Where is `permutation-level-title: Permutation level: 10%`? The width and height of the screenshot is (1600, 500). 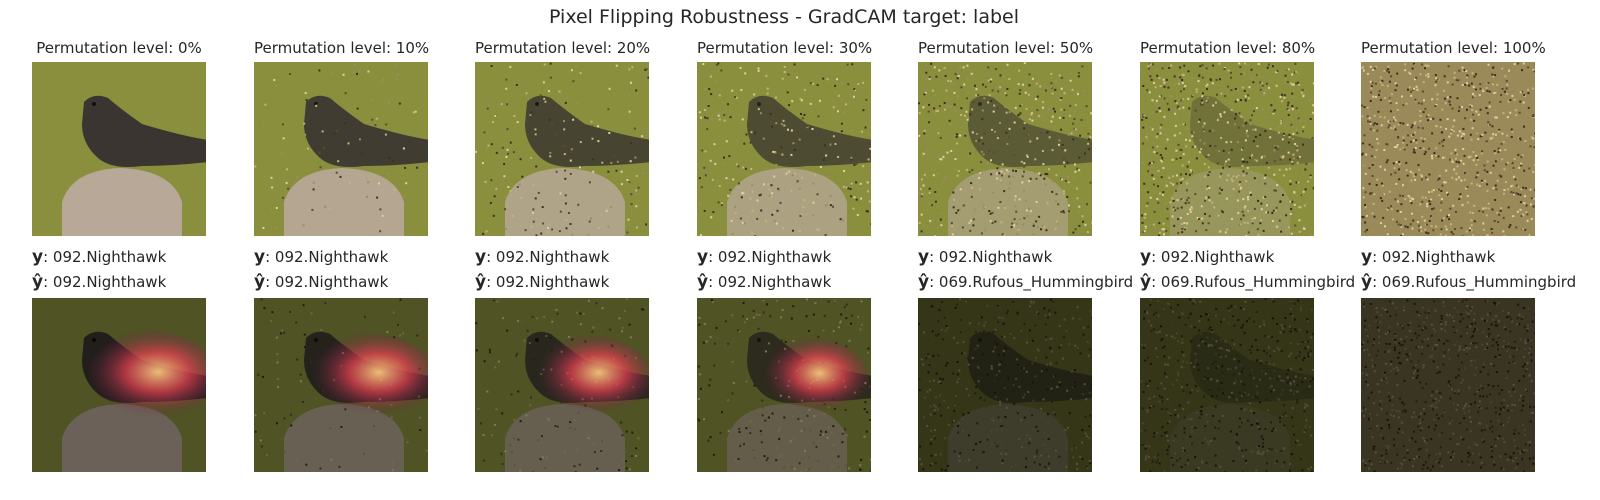 permutation-level-title: Permutation level: 10% is located at coordinates (342, 48).